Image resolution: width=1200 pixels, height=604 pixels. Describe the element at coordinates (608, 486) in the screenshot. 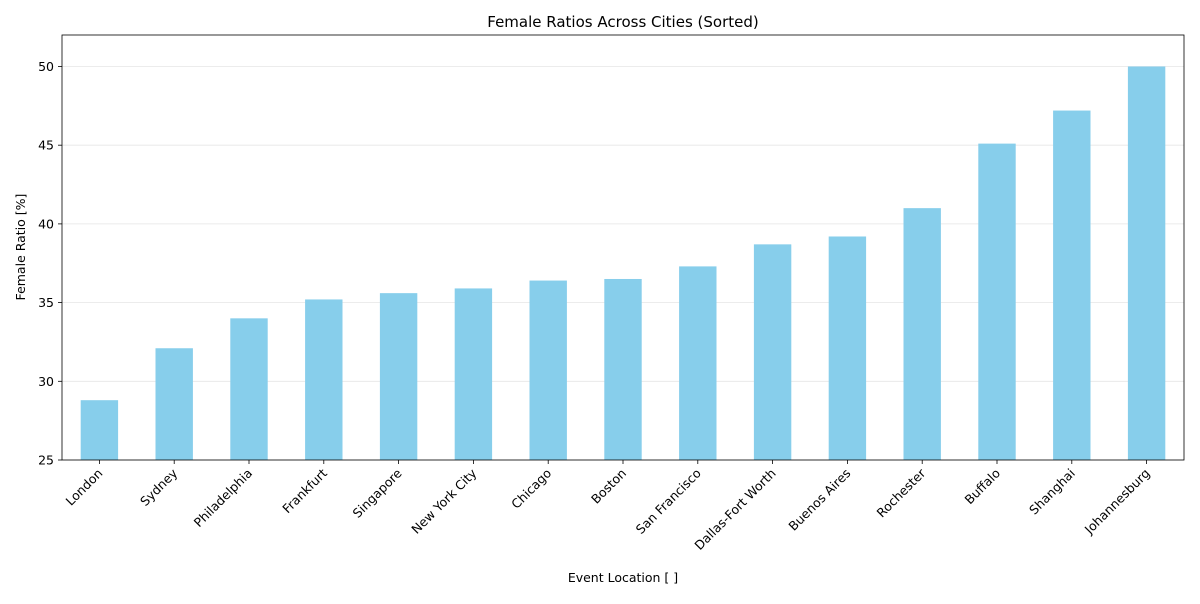

I see `x-tick-label: Boston` at that location.